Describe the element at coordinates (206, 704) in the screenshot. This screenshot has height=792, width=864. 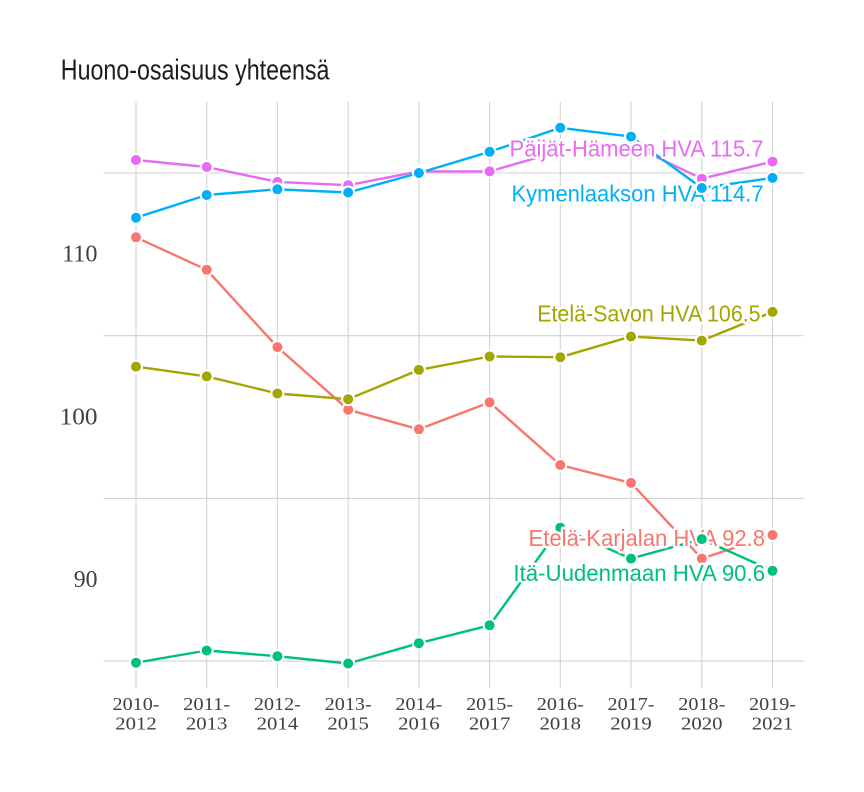
I see `svg-text: 2011-` at that location.